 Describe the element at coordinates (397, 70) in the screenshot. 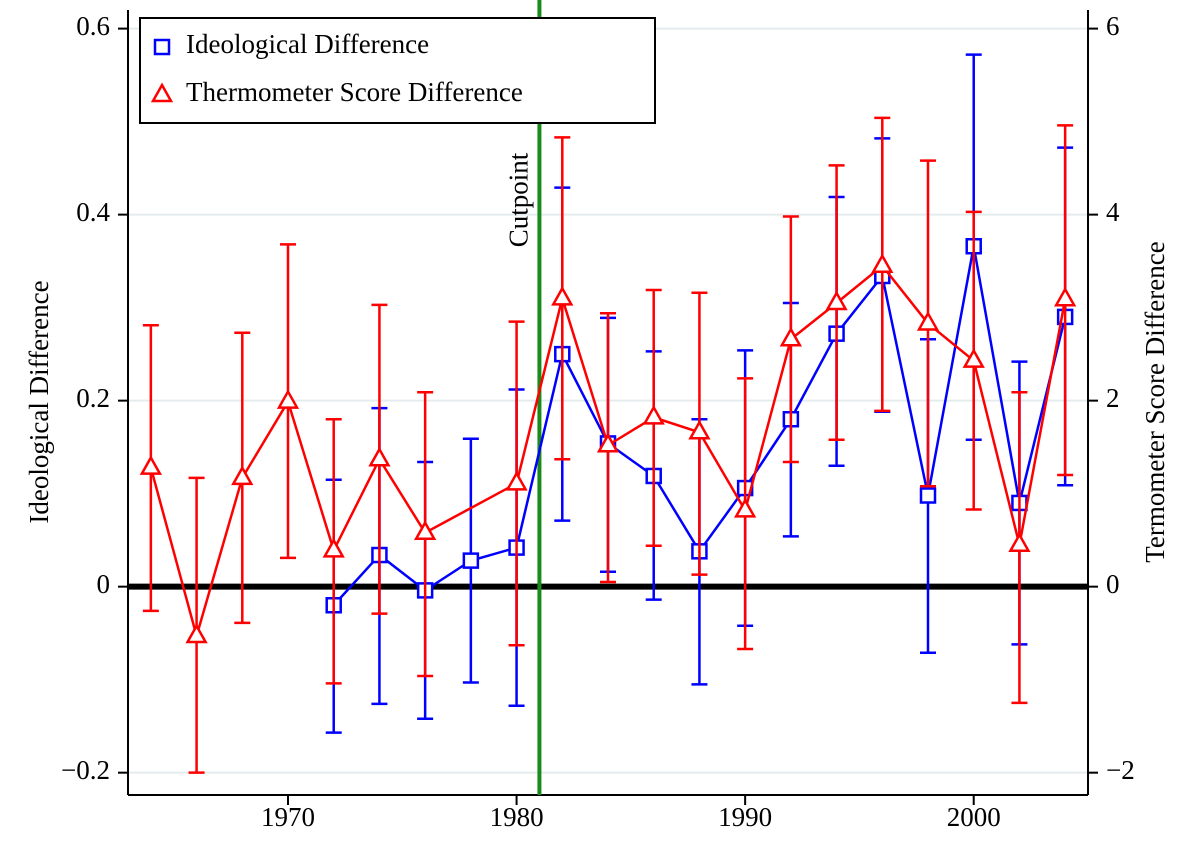

I see `legend-box` at that location.